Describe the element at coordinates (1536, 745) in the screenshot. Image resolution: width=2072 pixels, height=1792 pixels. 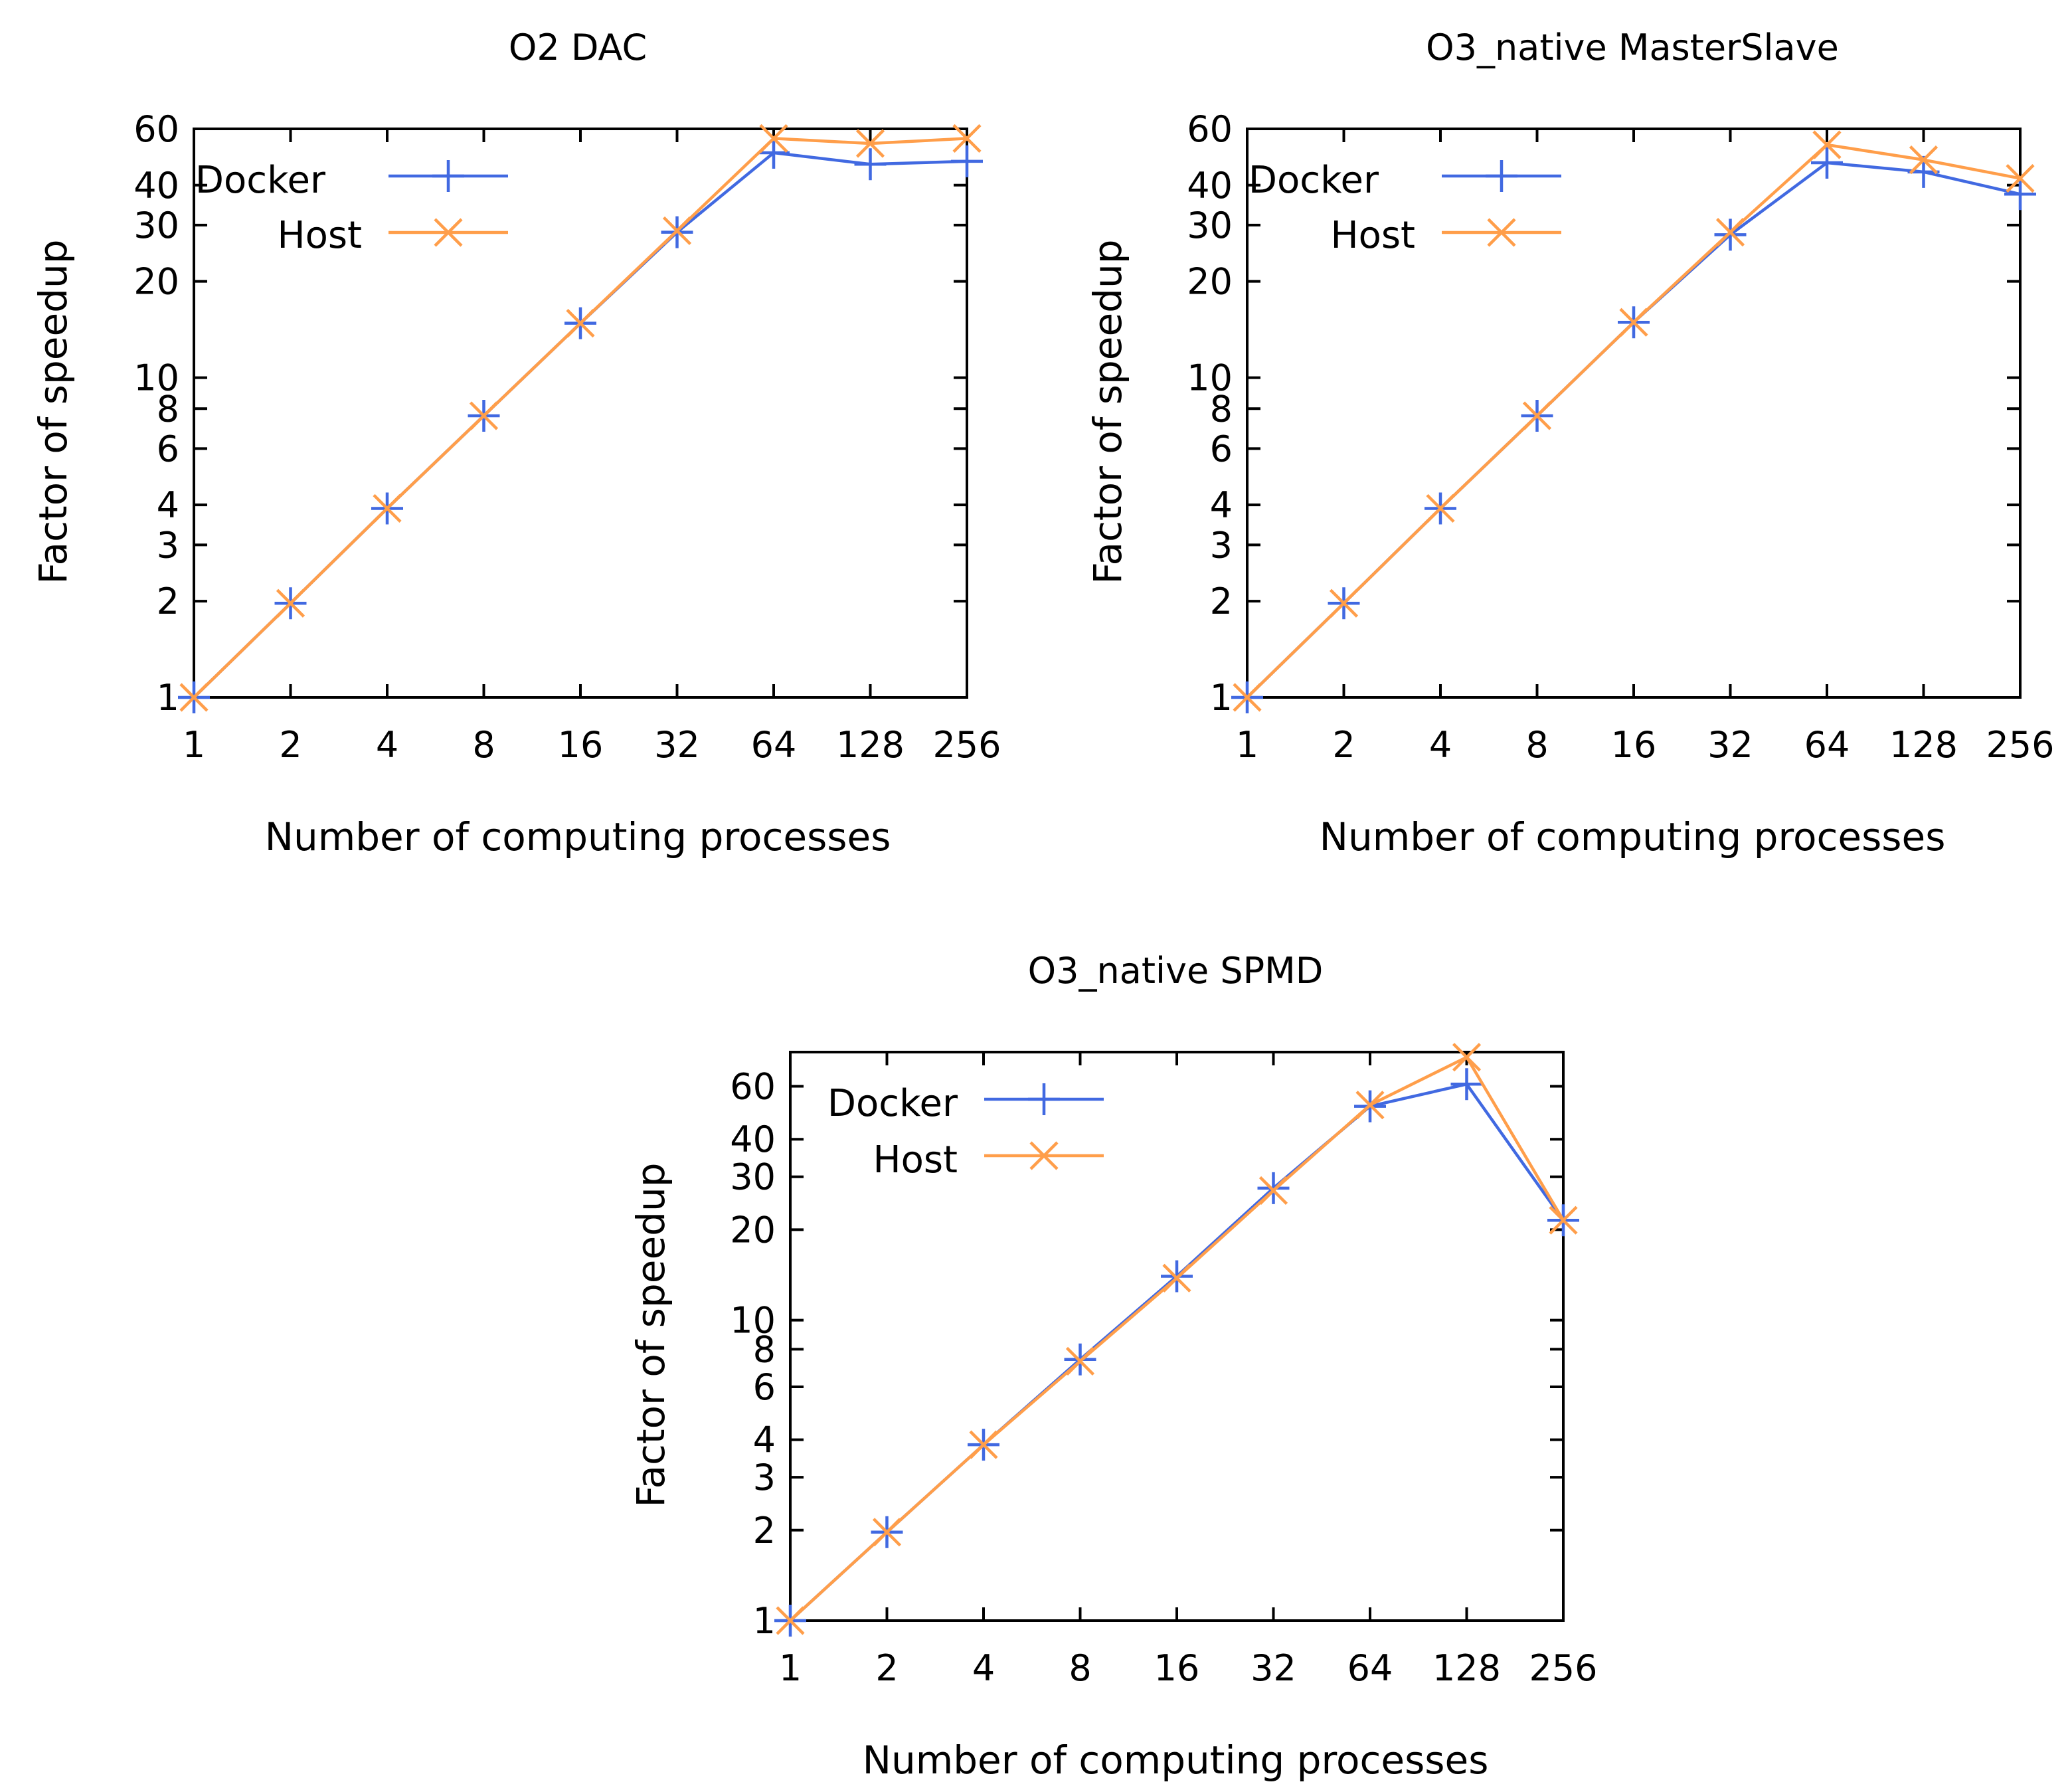
I see `x-tick-label: 8` at that location.